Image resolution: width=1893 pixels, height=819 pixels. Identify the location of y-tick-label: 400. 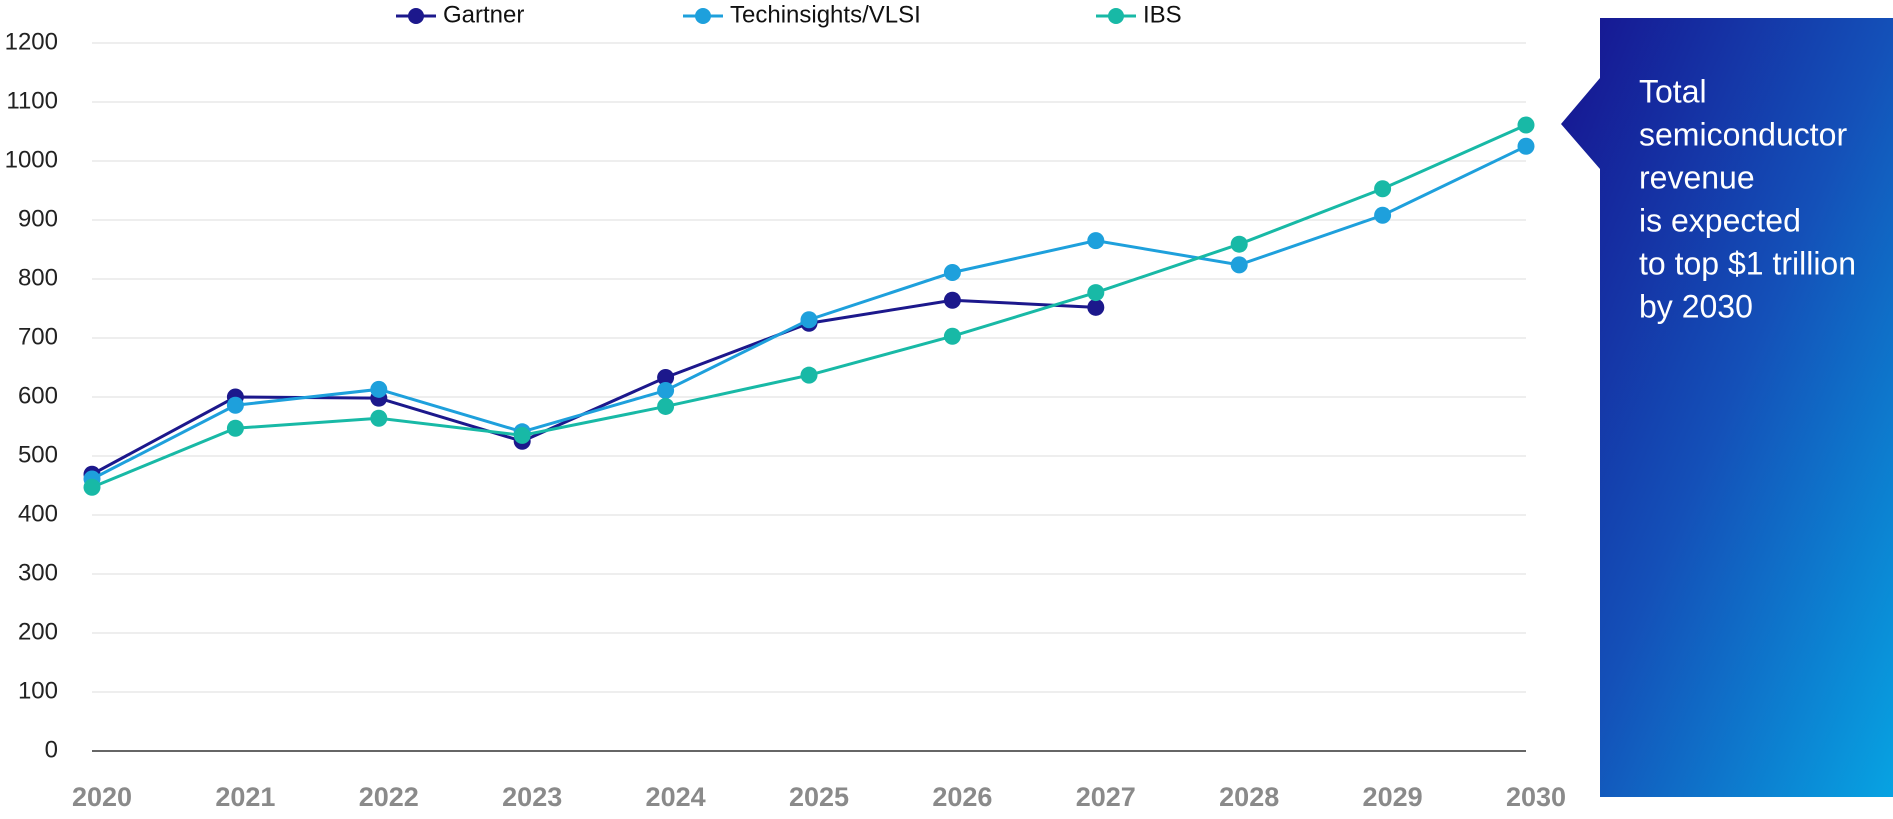
(38, 513).